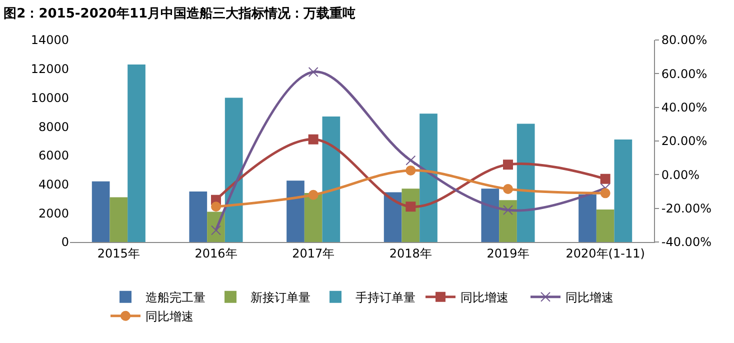 The height and width of the screenshot is (343, 734). What do you see at coordinates (508, 253) in the screenshot?
I see `x-tick-label: 2019年` at bounding box center [508, 253].